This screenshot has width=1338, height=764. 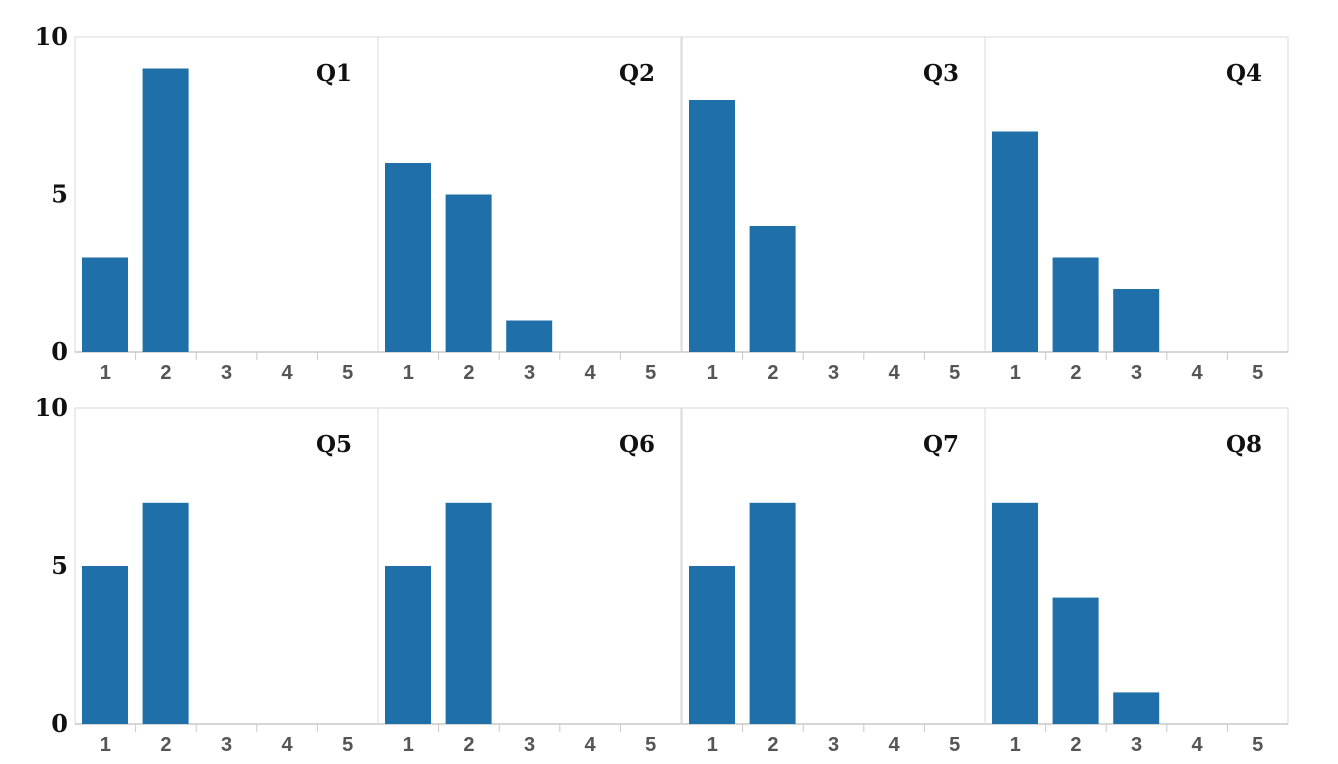 What do you see at coordinates (1136, 581) in the screenshot?
I see `panel-q8: 1 2 3 4 5 Q8` at bounding box center [1136, 581].